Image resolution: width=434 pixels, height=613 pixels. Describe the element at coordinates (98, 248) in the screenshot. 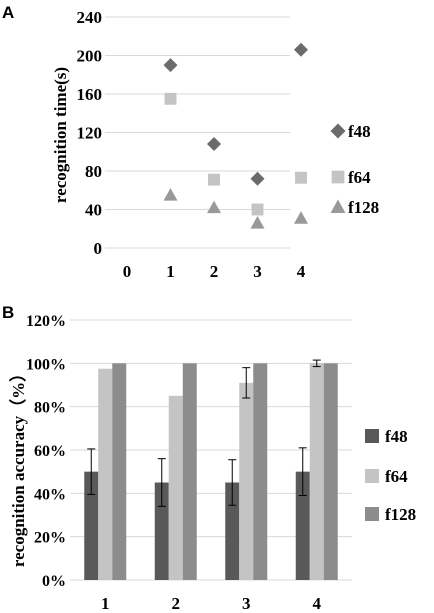

I see `y-tick-label: 0` at that location.